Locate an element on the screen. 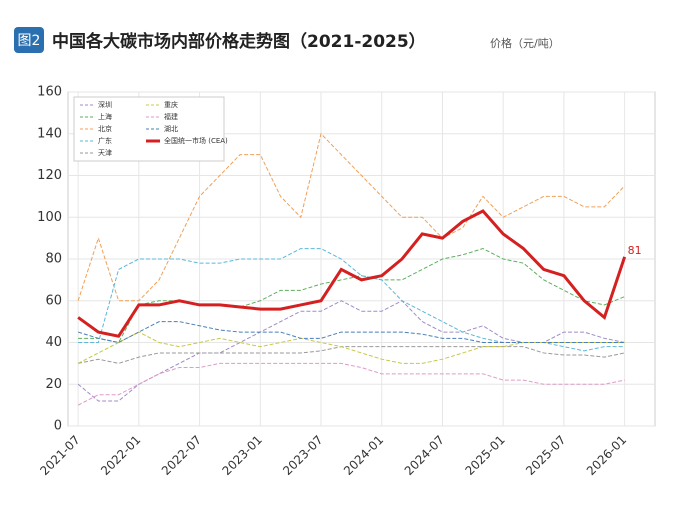  x-tick-label: 2025-07 is located at coordinates (545, 455).